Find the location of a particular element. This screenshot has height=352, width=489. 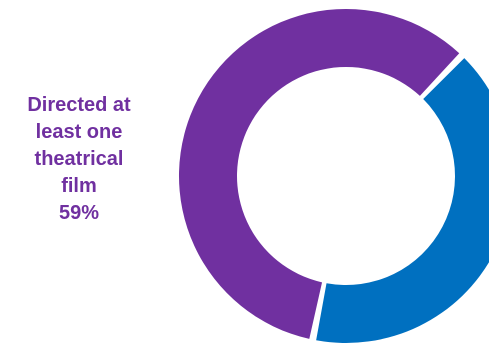

slice-label-line-3: theatrical is located at coordinates (79, 159).